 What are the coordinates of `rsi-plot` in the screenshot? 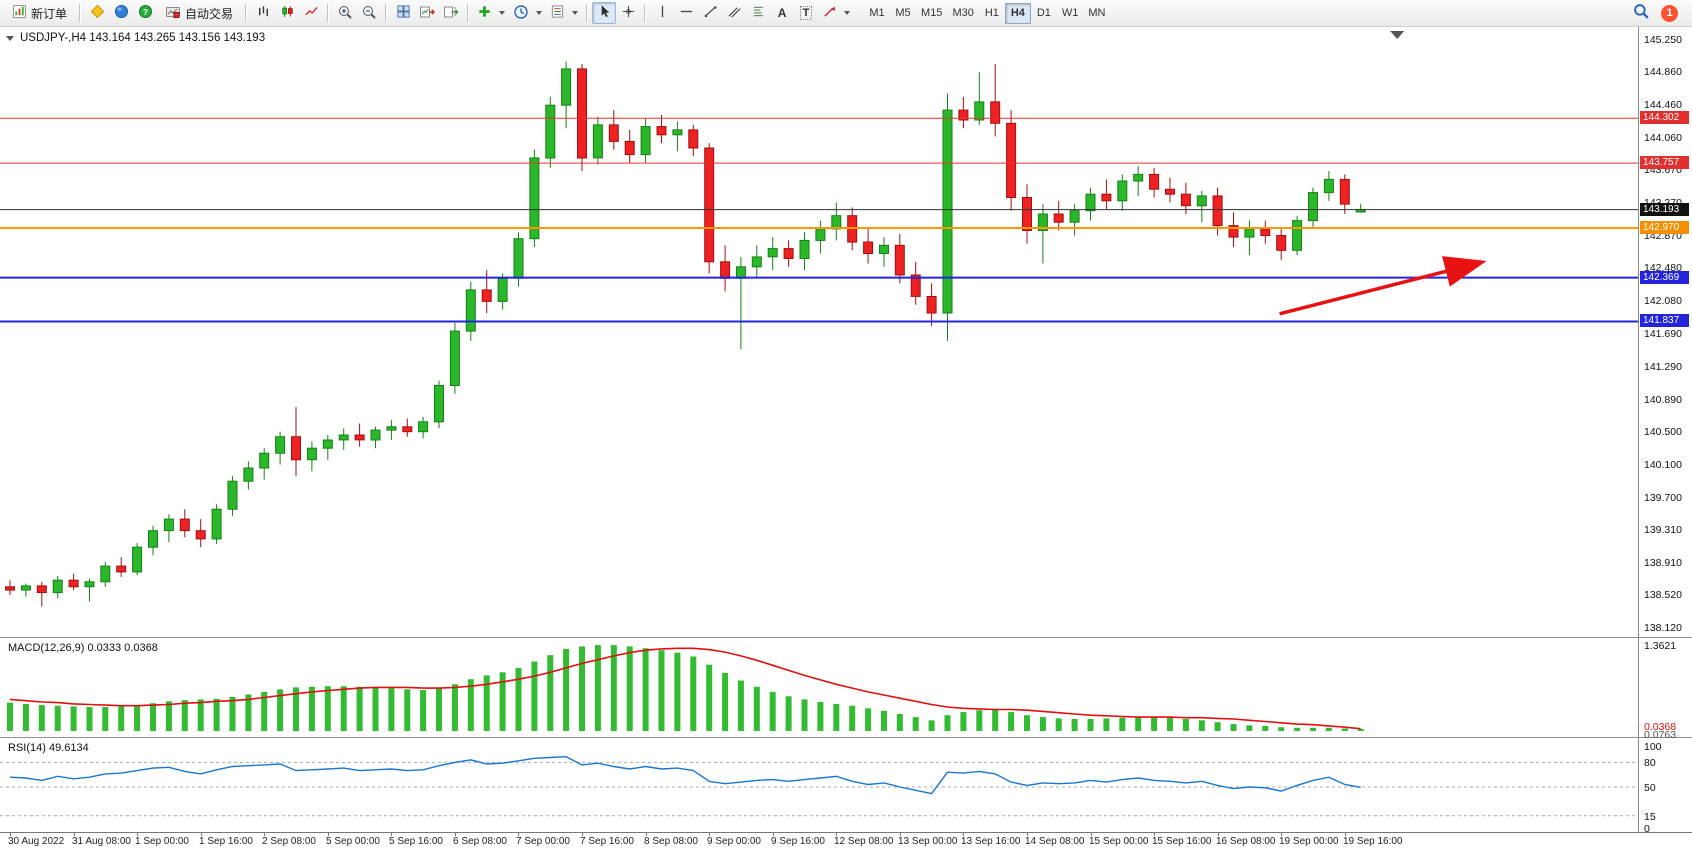 It's located at (819, 785).